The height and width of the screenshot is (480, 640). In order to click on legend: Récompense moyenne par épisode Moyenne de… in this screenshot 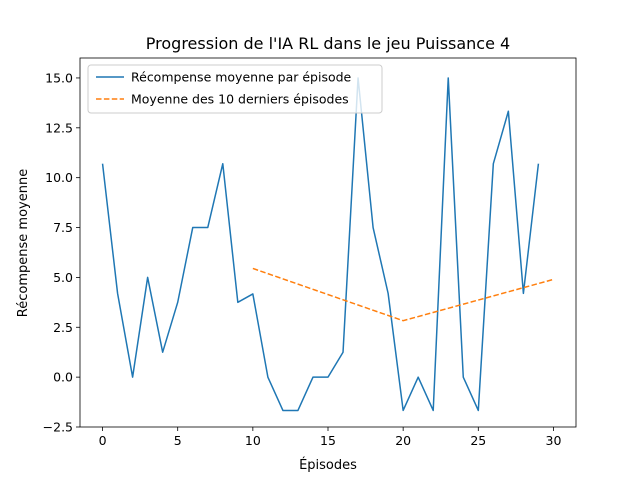, I will do `click(235, 89)`.